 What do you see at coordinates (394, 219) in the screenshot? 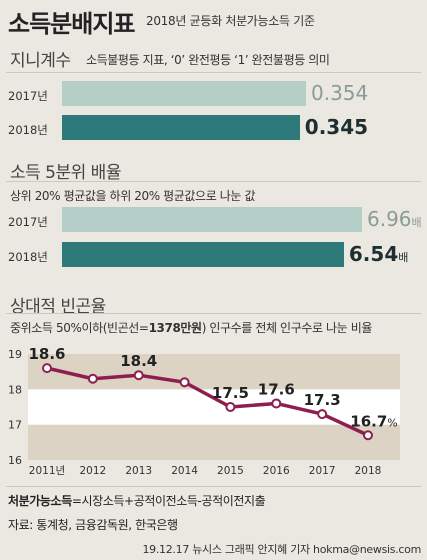
I see `ratio-value-2017: 6.96배` at bounding box center [394, 219].